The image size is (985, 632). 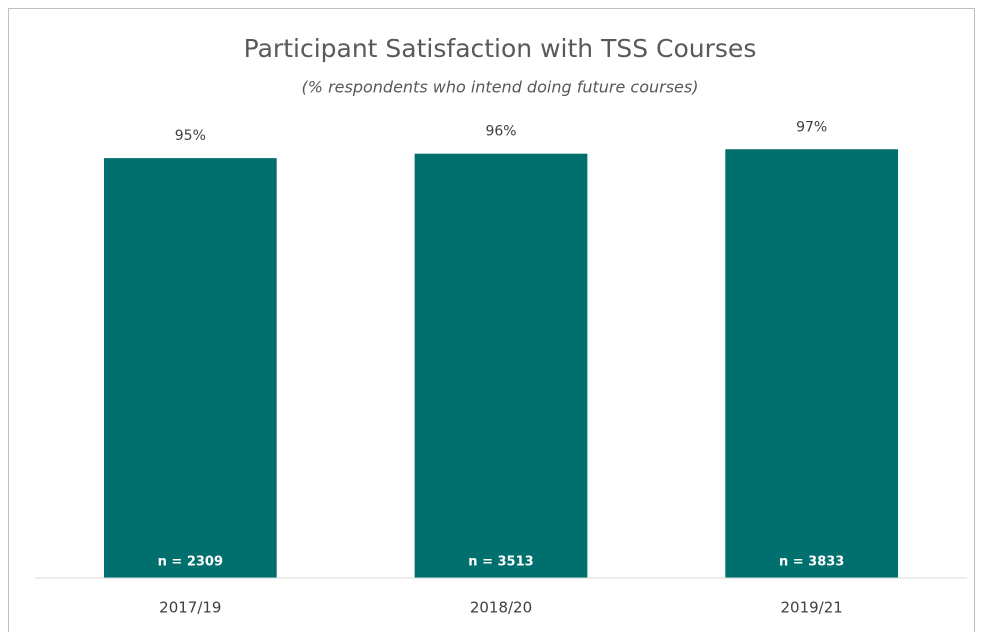 I want to click on sample-size-label: n = 2309, so click(x=190, y=562).